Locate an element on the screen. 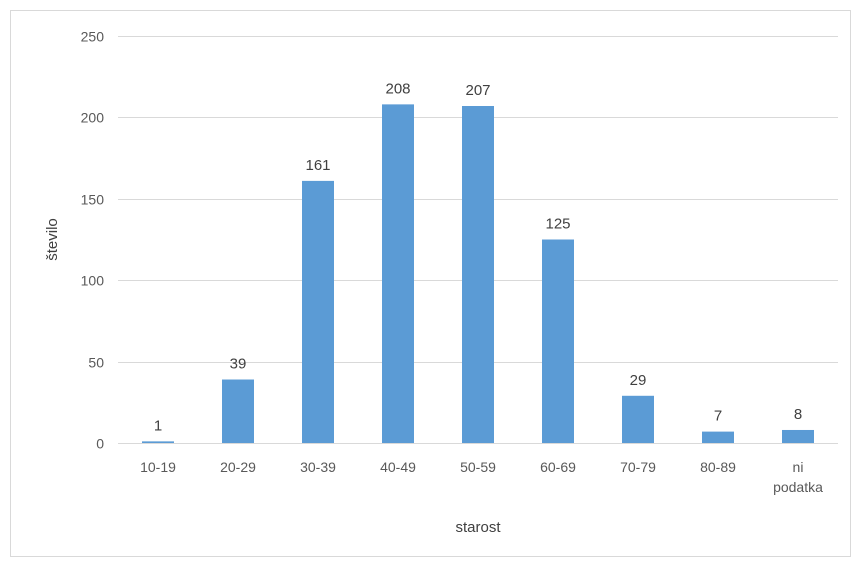 This screenshot has width=862, height=562. y-tick-label: 0 is located at coordinates (100, 444).